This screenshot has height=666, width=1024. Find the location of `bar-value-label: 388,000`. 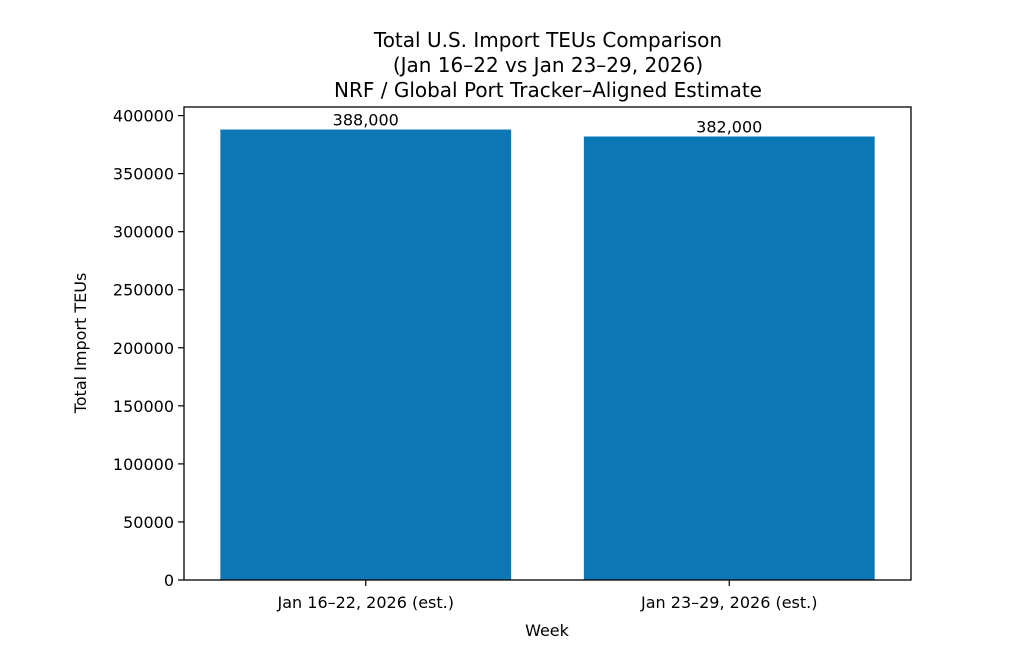

bar-value-label: 388,000 is located at coordinates (366, 120).